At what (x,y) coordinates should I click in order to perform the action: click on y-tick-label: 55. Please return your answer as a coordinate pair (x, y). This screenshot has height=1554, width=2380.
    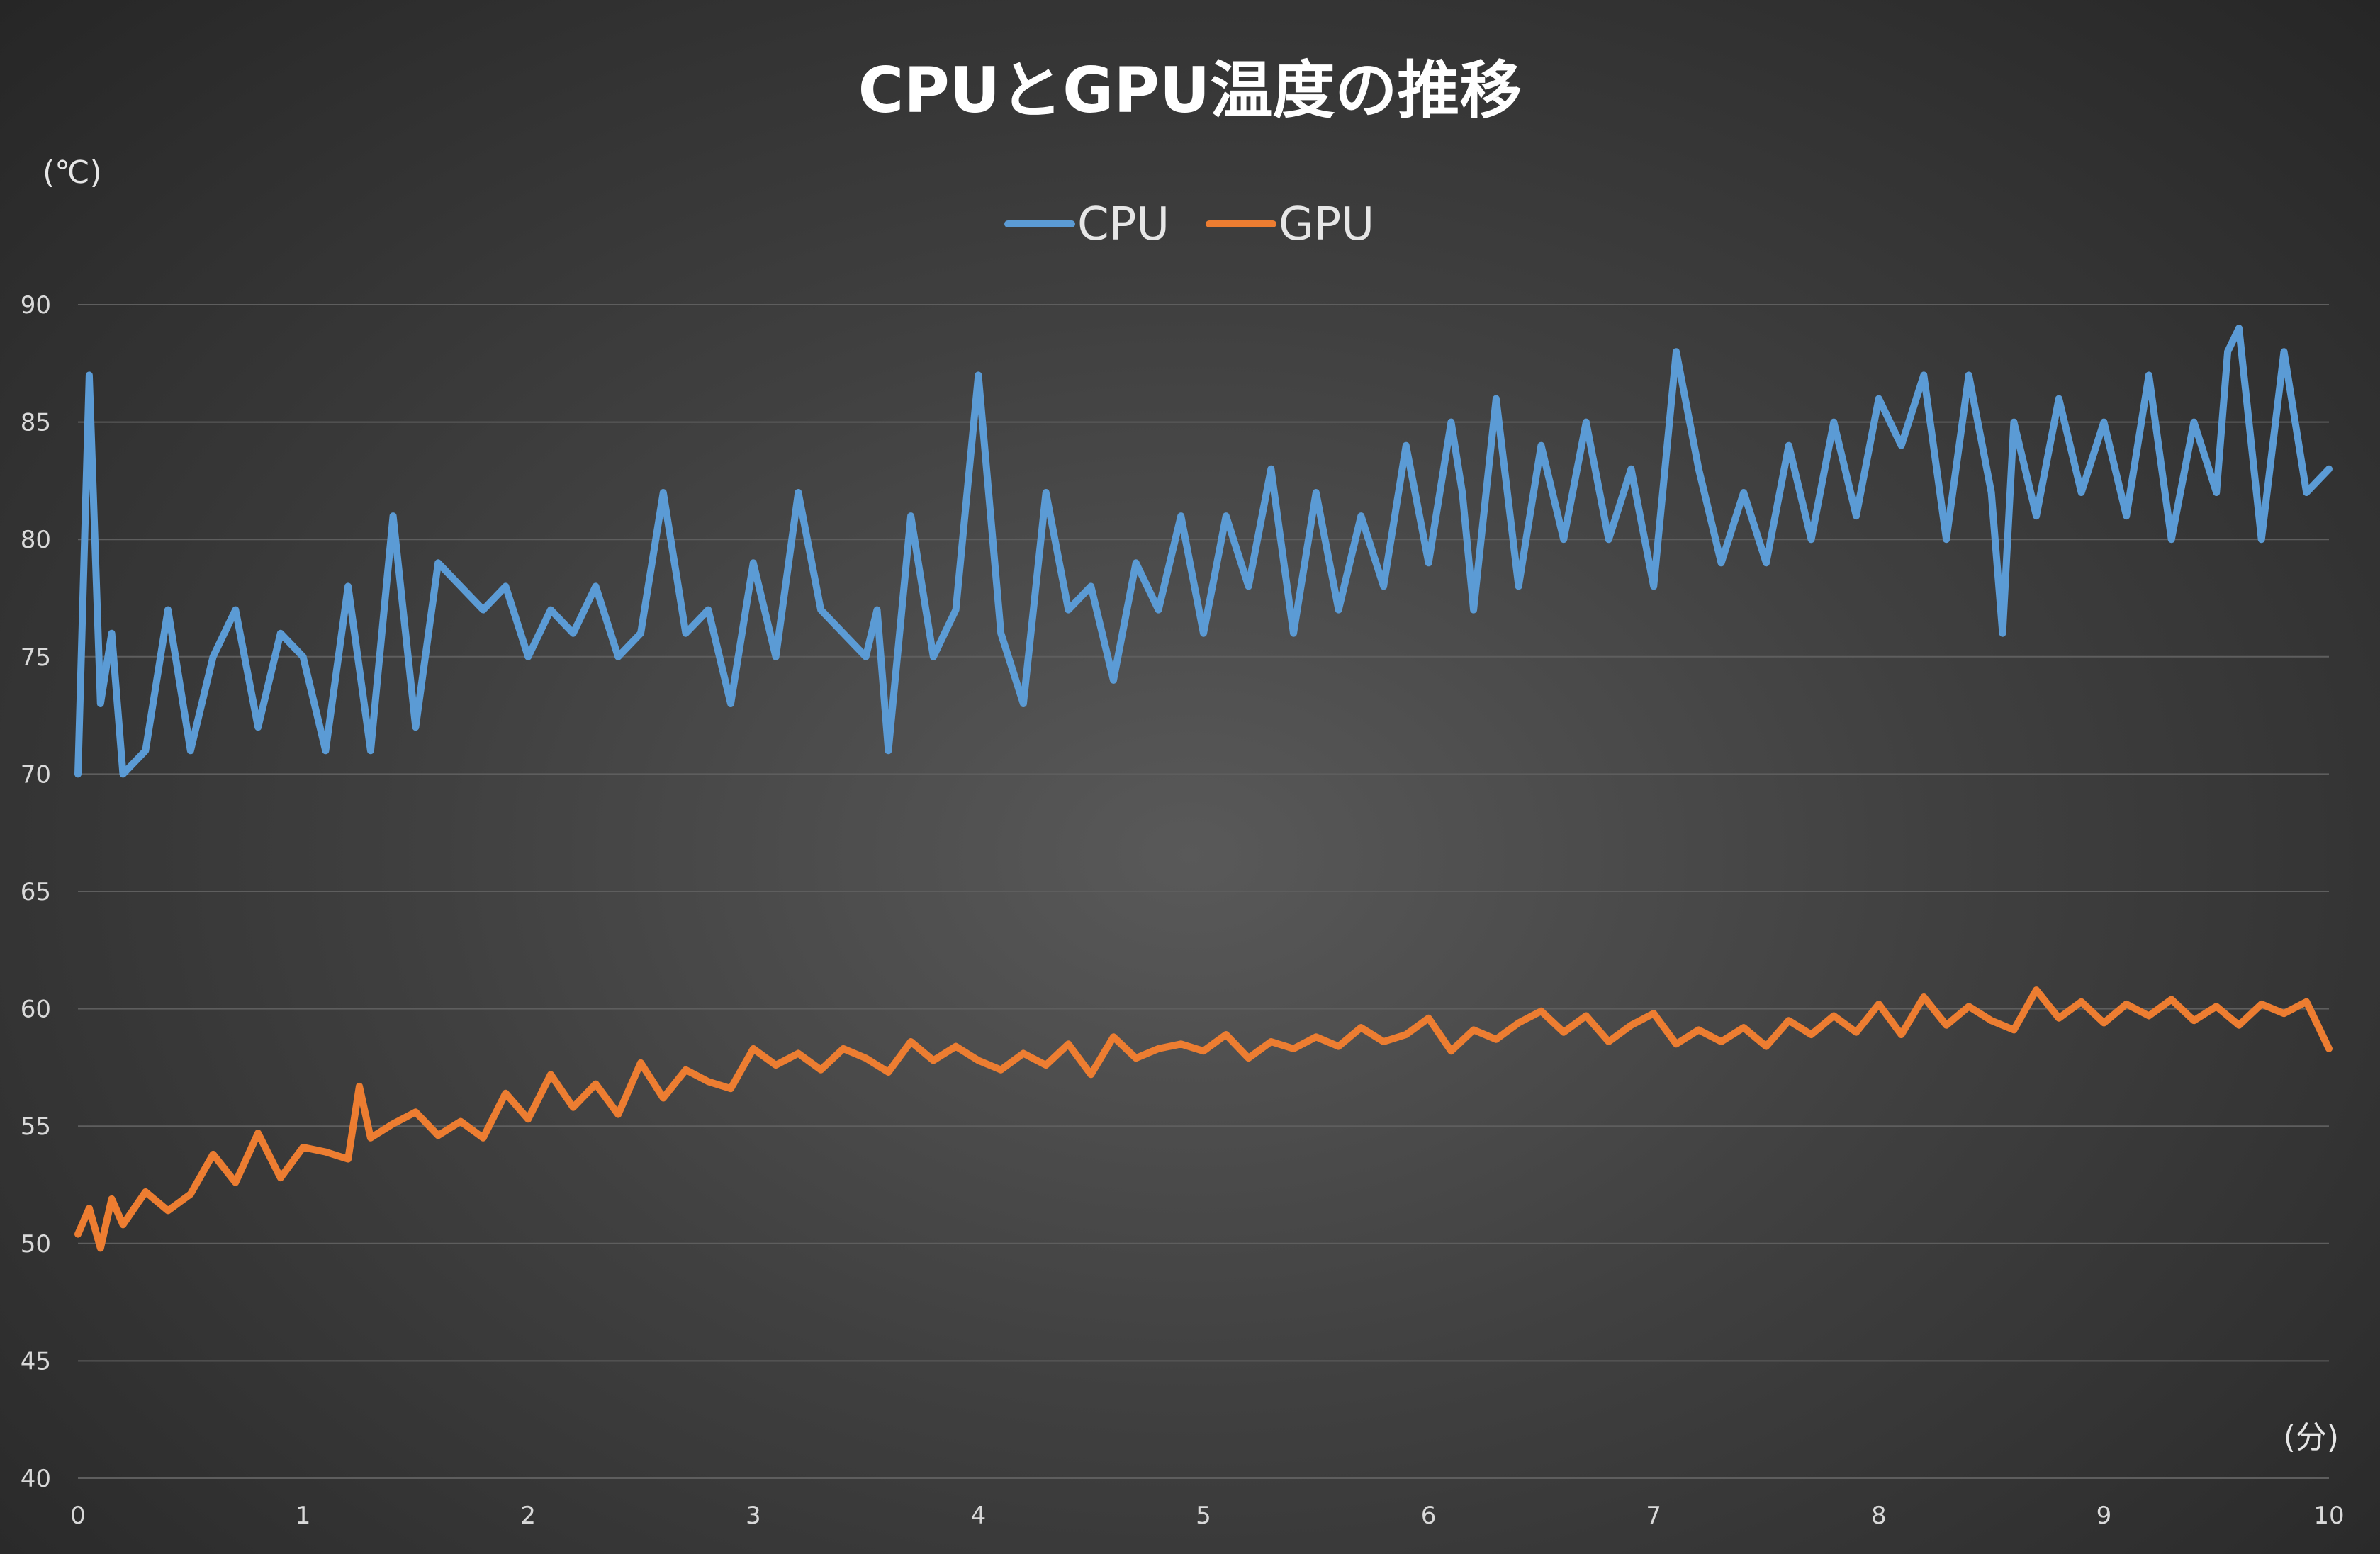
    Looking at the image, I should click on (36, 1127).